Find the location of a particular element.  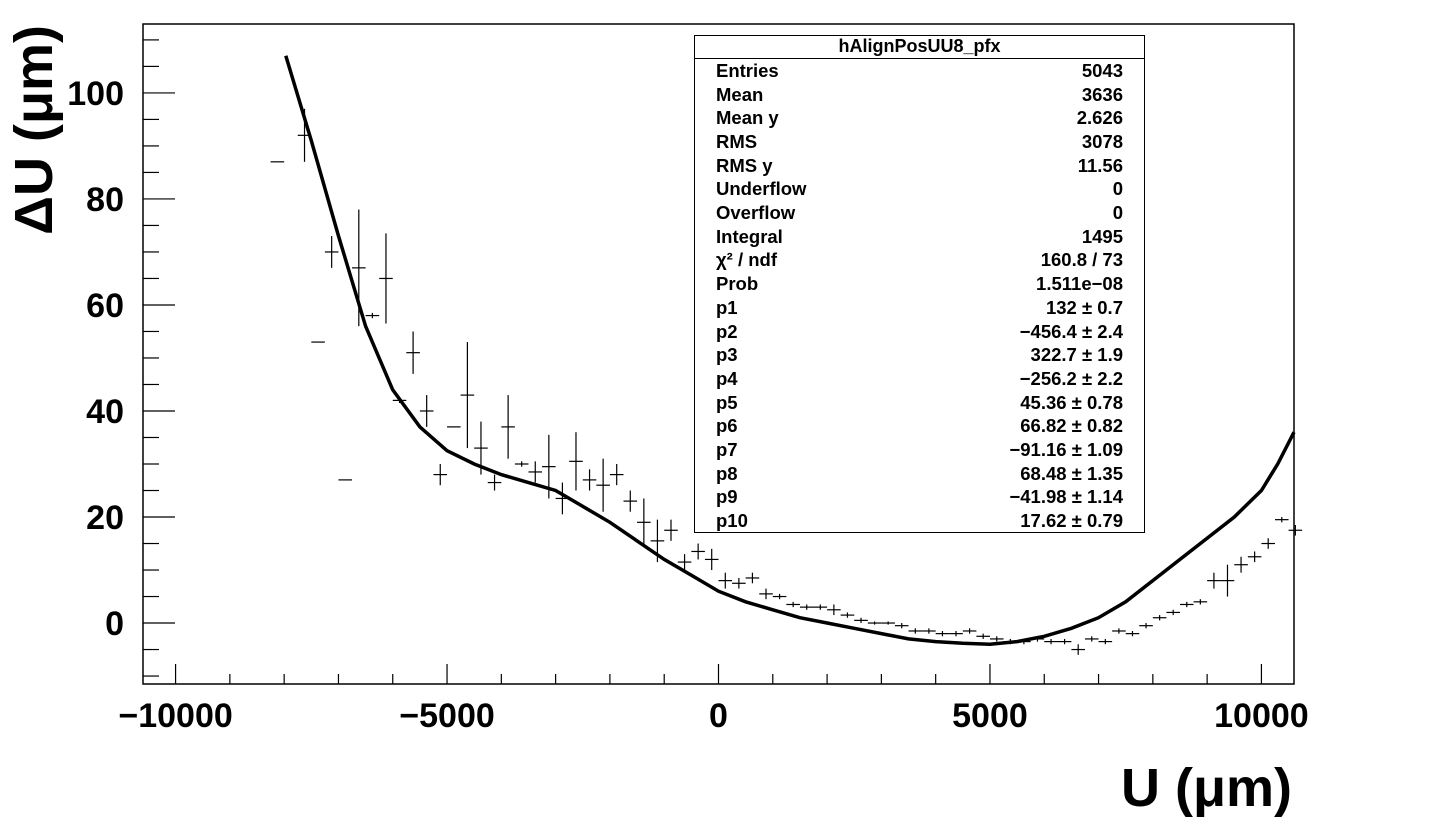

stats-label: p2 is located at coordinates (727, 331).